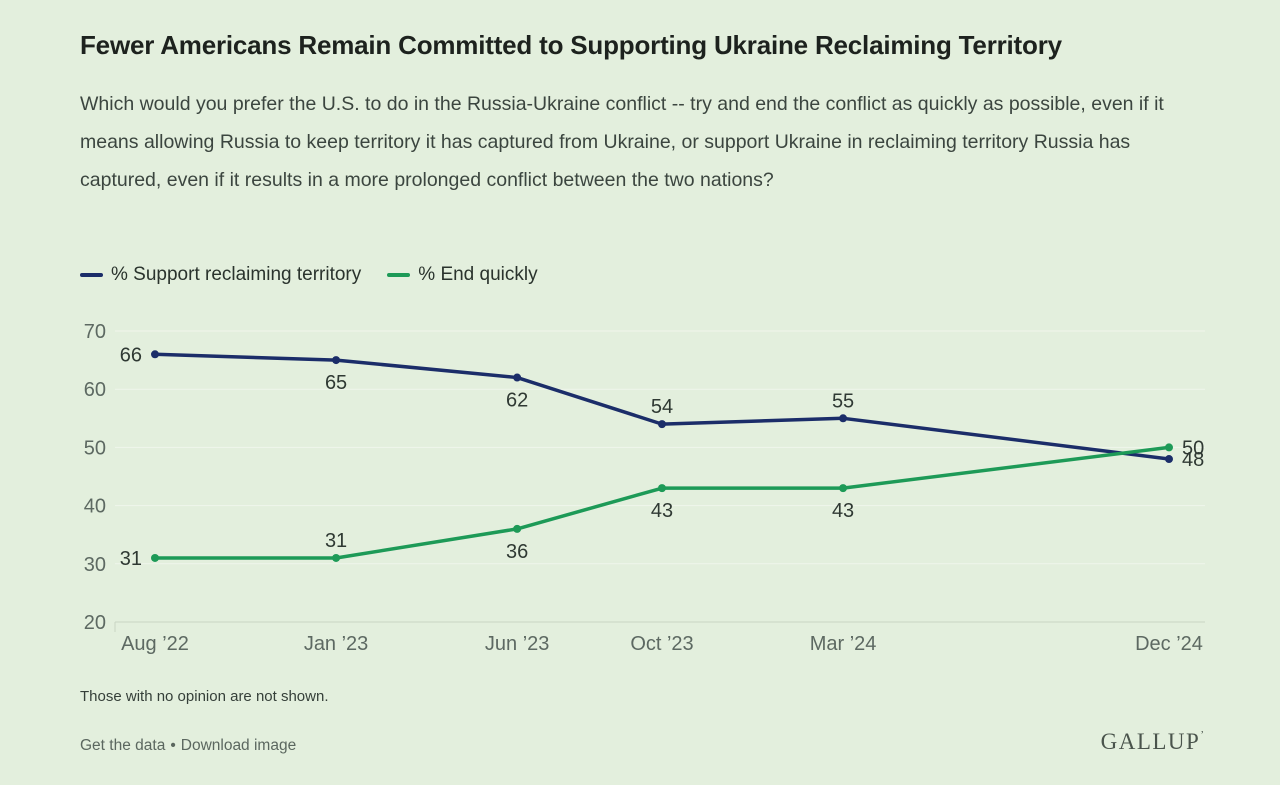 This screenshot has width=1280, height=785. I want to click on download-image-link: Download image, so click(238, 745).